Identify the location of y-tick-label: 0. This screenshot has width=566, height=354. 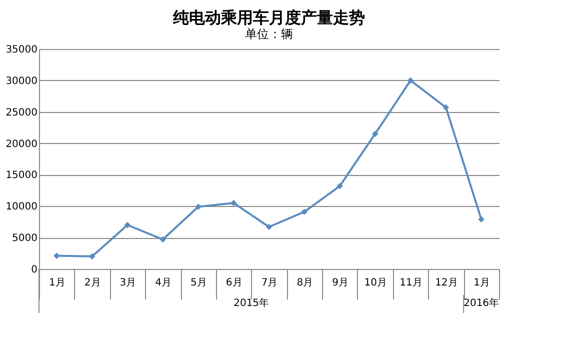
(34, 270).